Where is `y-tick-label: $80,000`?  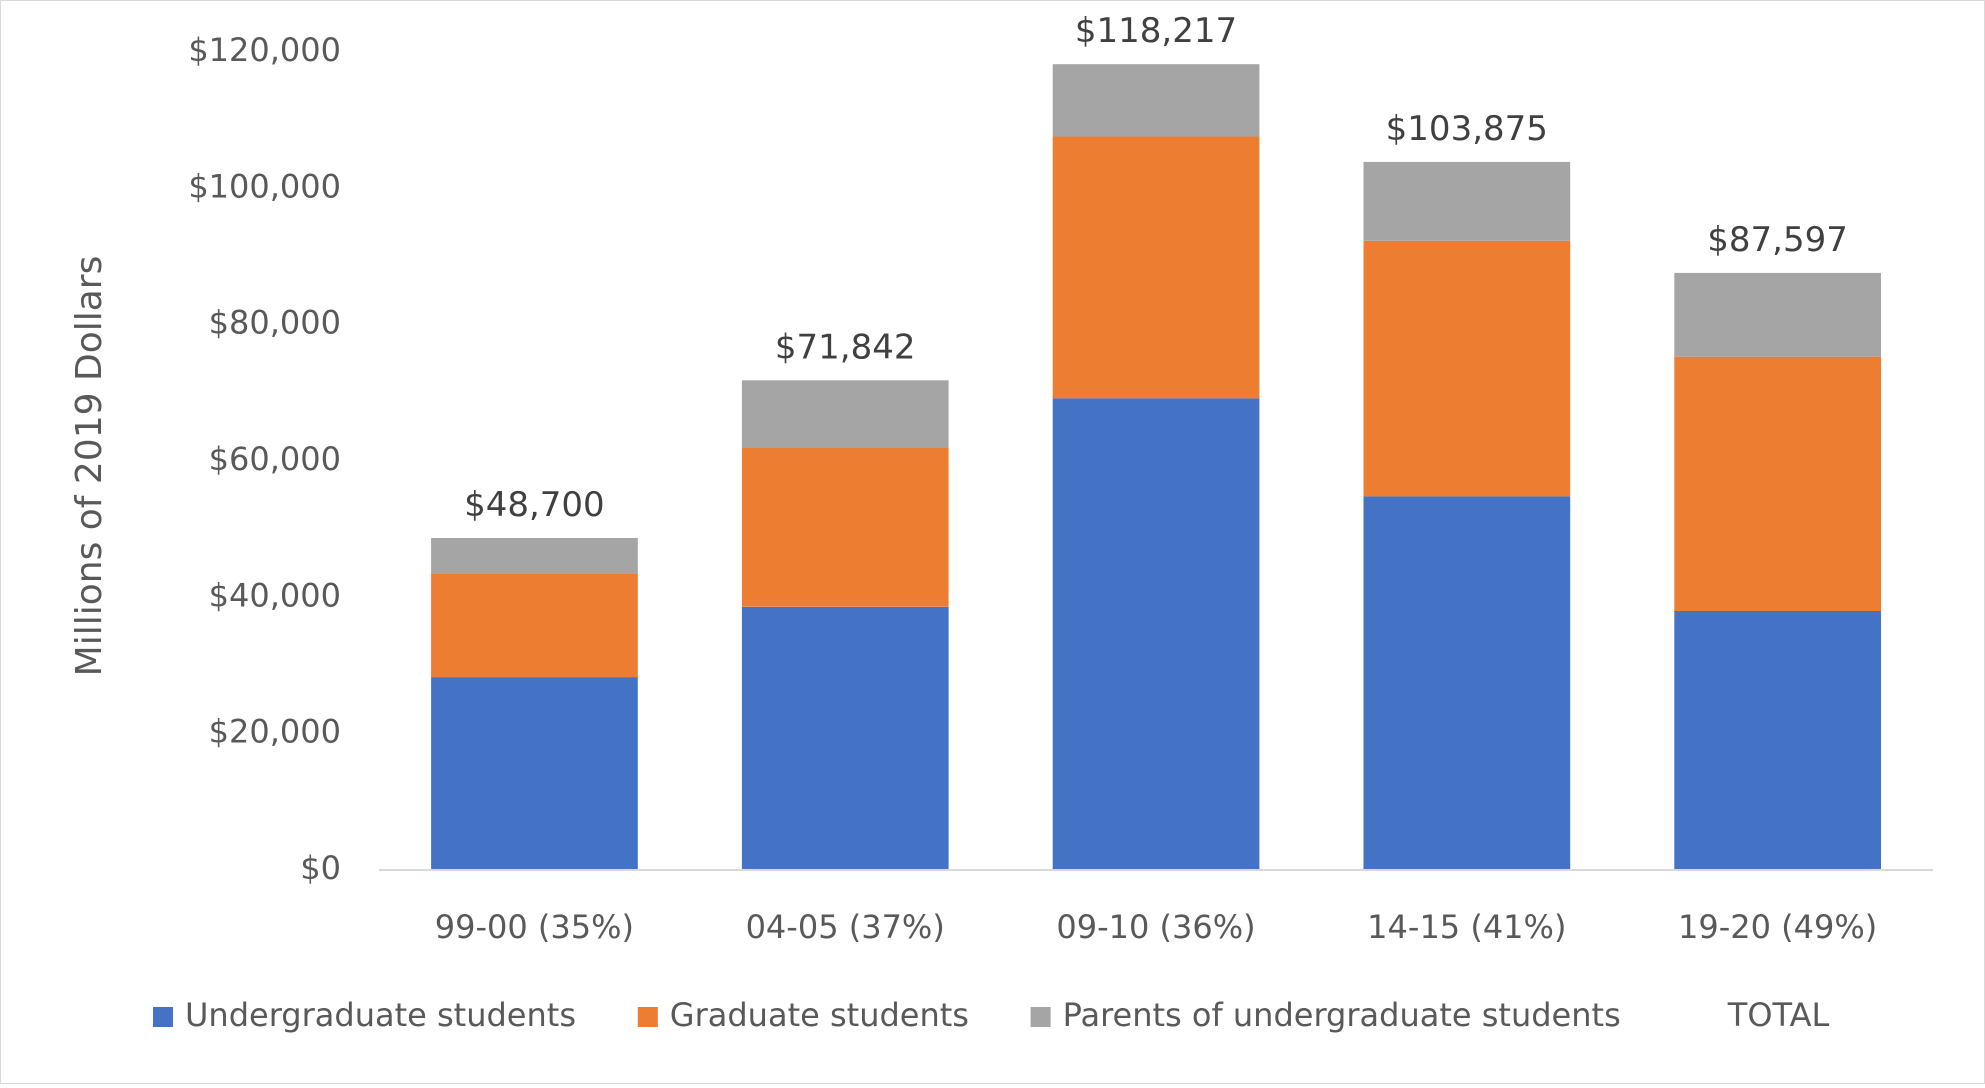 y-tick-label: $80,000 is located at coordinates (275, 323).